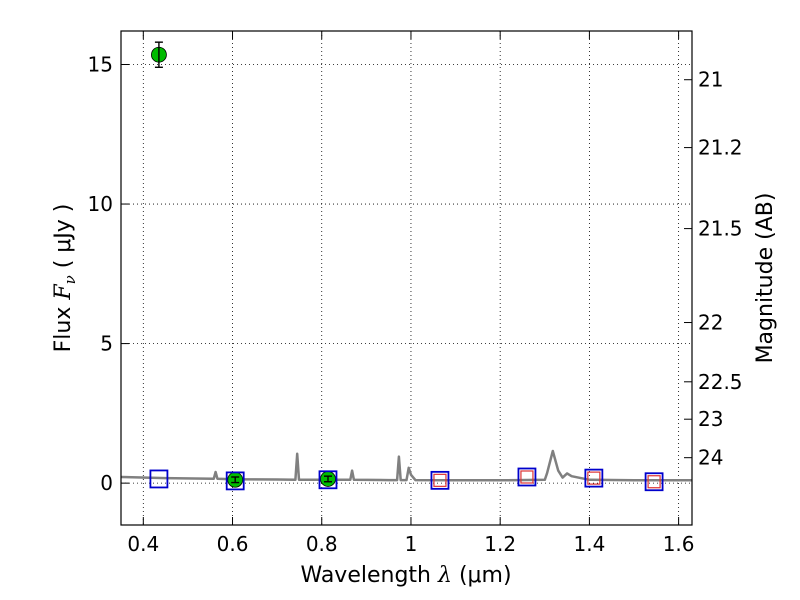  What do you see at coordinates (720, 382) in the screenshot?
I see `magnitude-tick-label: 22.5` at bounding box center [720, 382].